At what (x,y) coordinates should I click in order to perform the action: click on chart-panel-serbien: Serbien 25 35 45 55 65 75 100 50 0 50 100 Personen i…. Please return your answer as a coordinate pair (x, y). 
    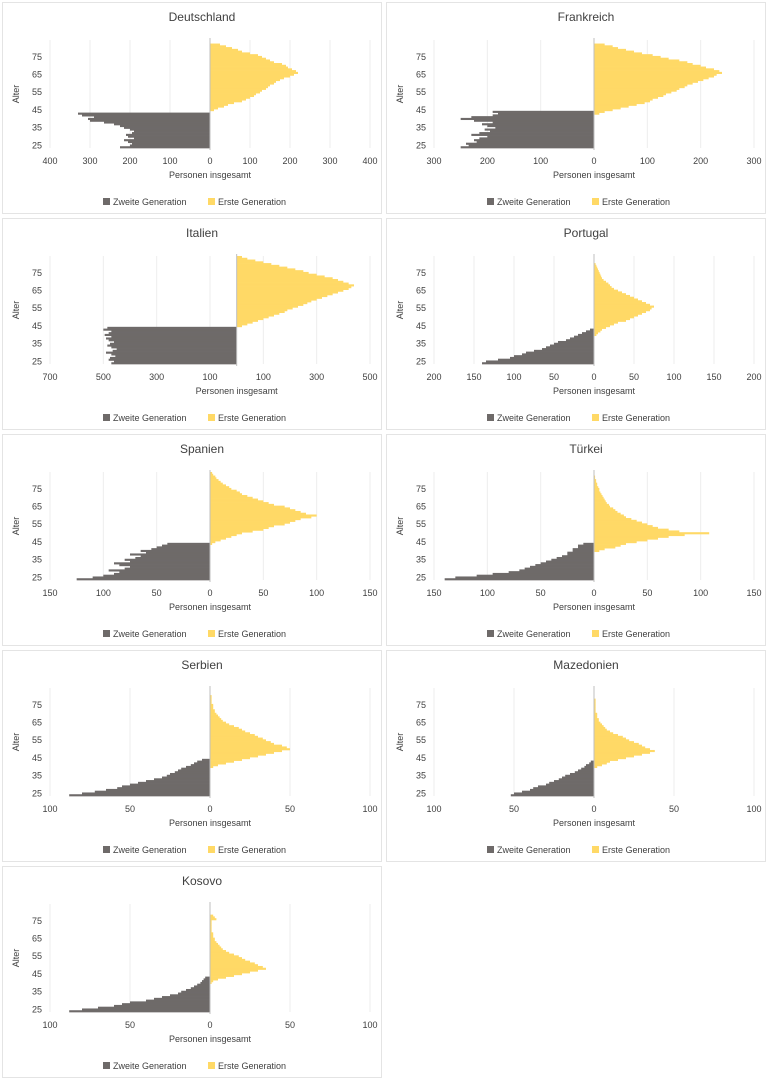
    Looking at the image, I should click on (192, 756).